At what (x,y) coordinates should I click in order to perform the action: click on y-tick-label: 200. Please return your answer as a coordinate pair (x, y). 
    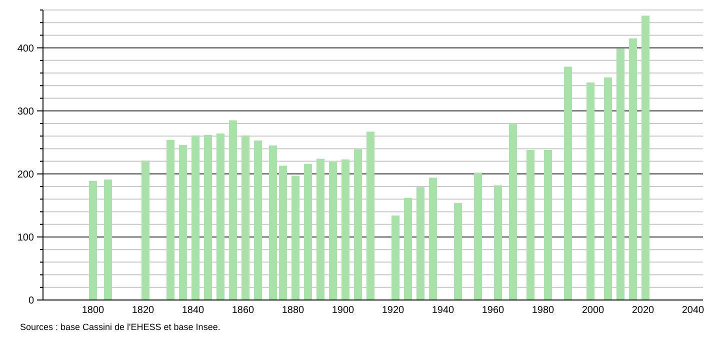
    Looking at the image, I should click on (25, 174).